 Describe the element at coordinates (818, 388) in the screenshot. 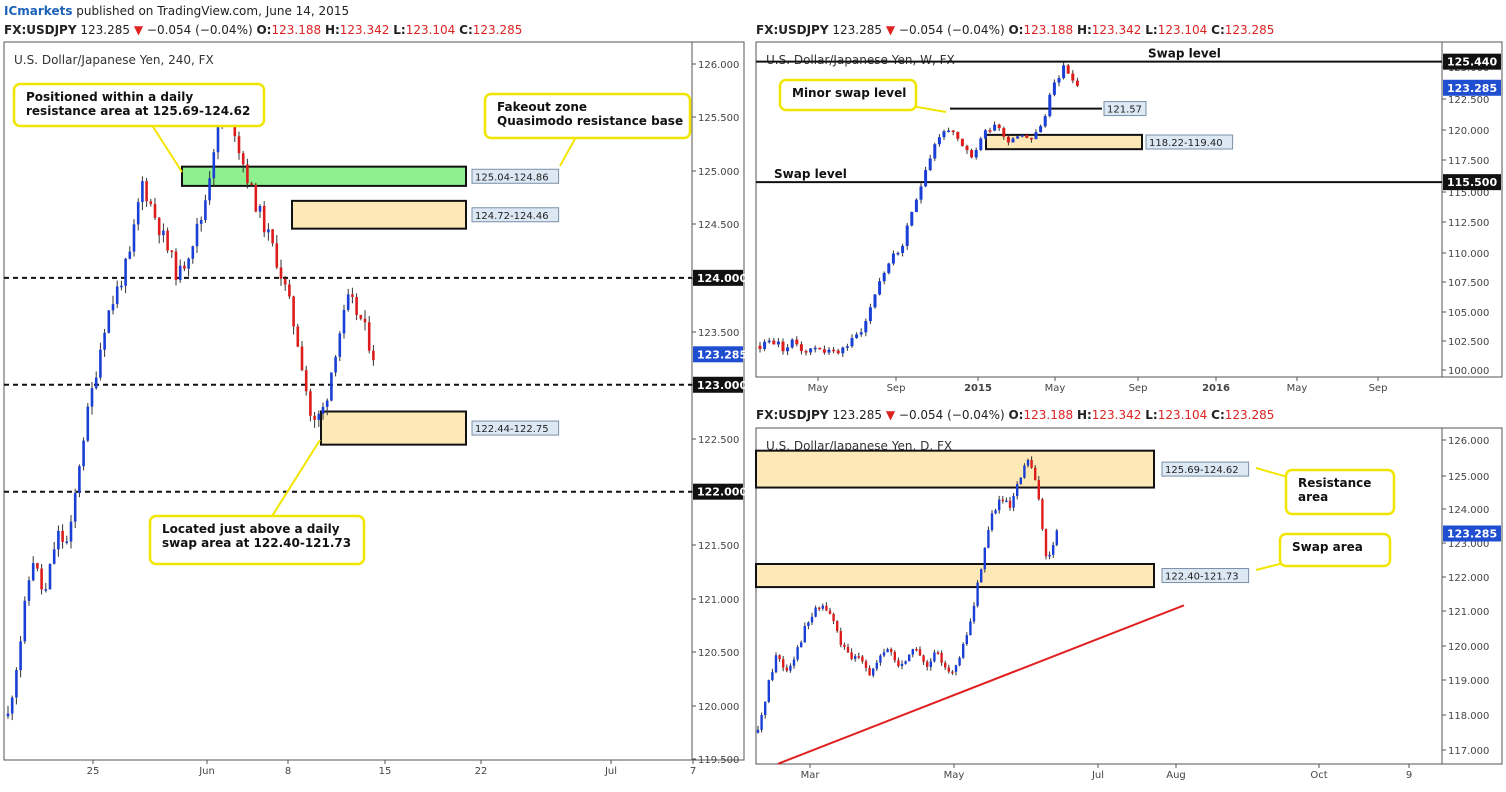

I see `x-tick-label: May` at that location.